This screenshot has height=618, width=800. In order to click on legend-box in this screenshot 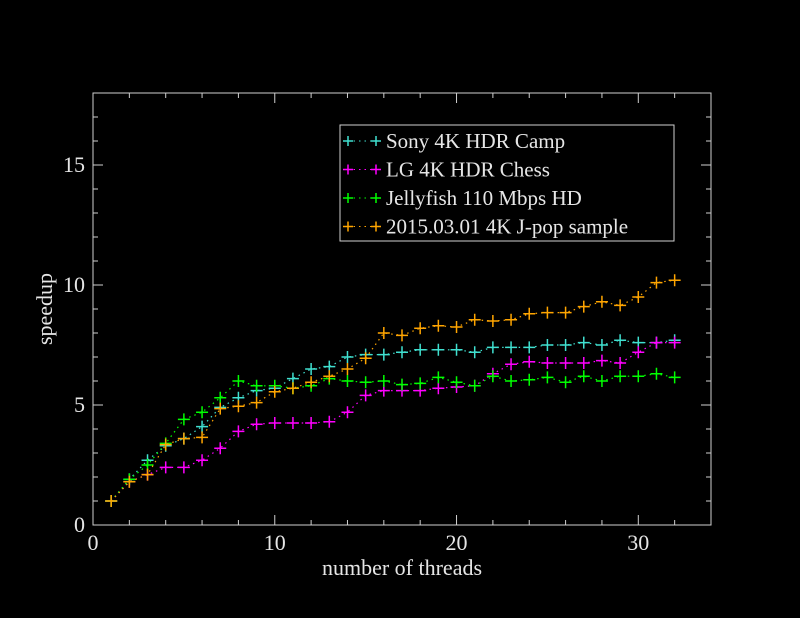, I will do `click(507, 183)`.